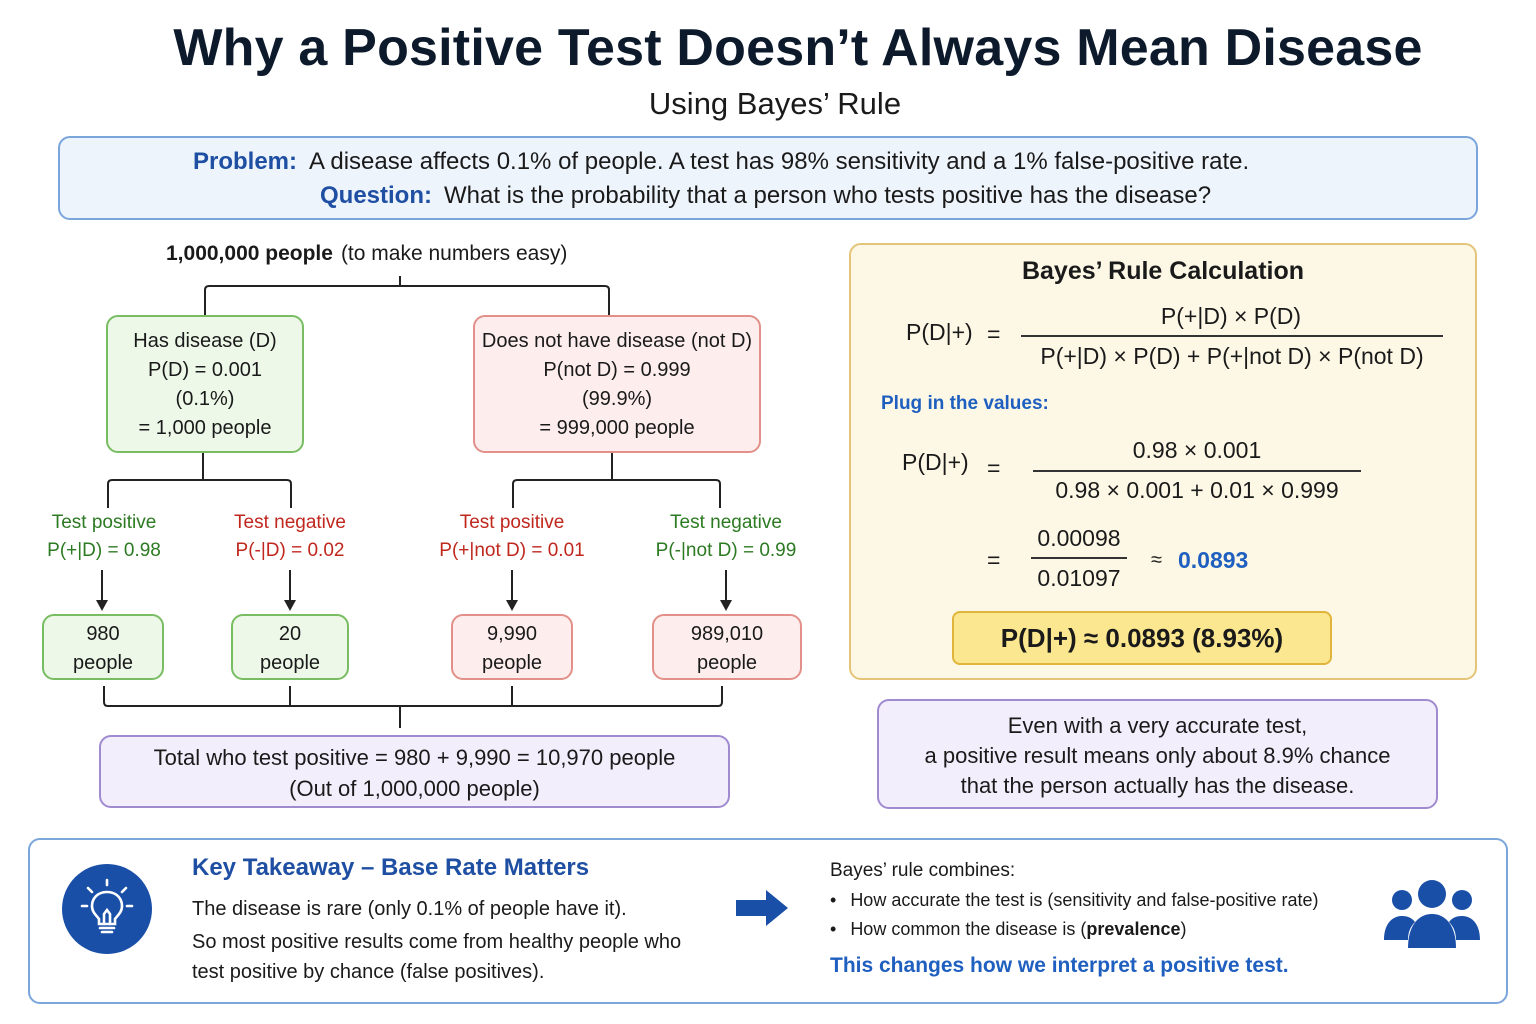 The height and width of the screenshot is (1024, 1536). Describe the element at coordinates (726, 536) in the screenshot. I see `branch-label-healthy-negative: Test negative P(-|not D) = 0.99` at that location.